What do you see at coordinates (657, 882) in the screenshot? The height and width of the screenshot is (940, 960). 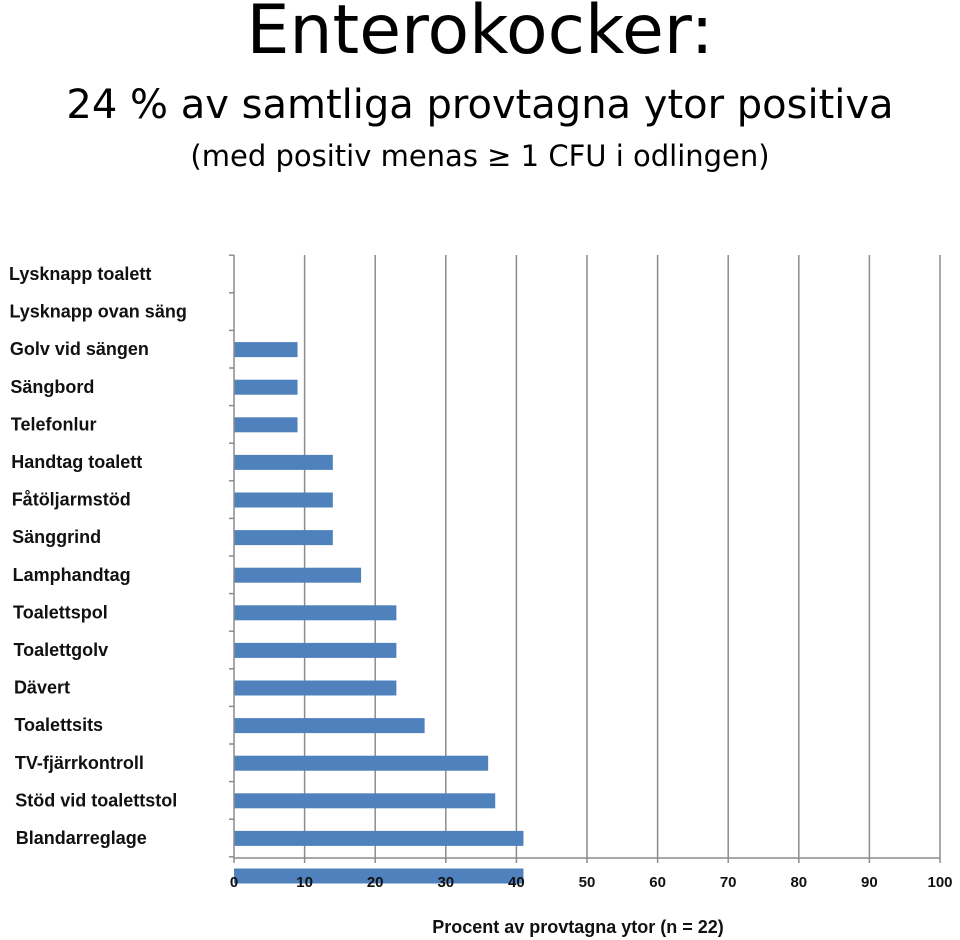 I see `x-tick-label: 60` at bounding box center [657, 882].